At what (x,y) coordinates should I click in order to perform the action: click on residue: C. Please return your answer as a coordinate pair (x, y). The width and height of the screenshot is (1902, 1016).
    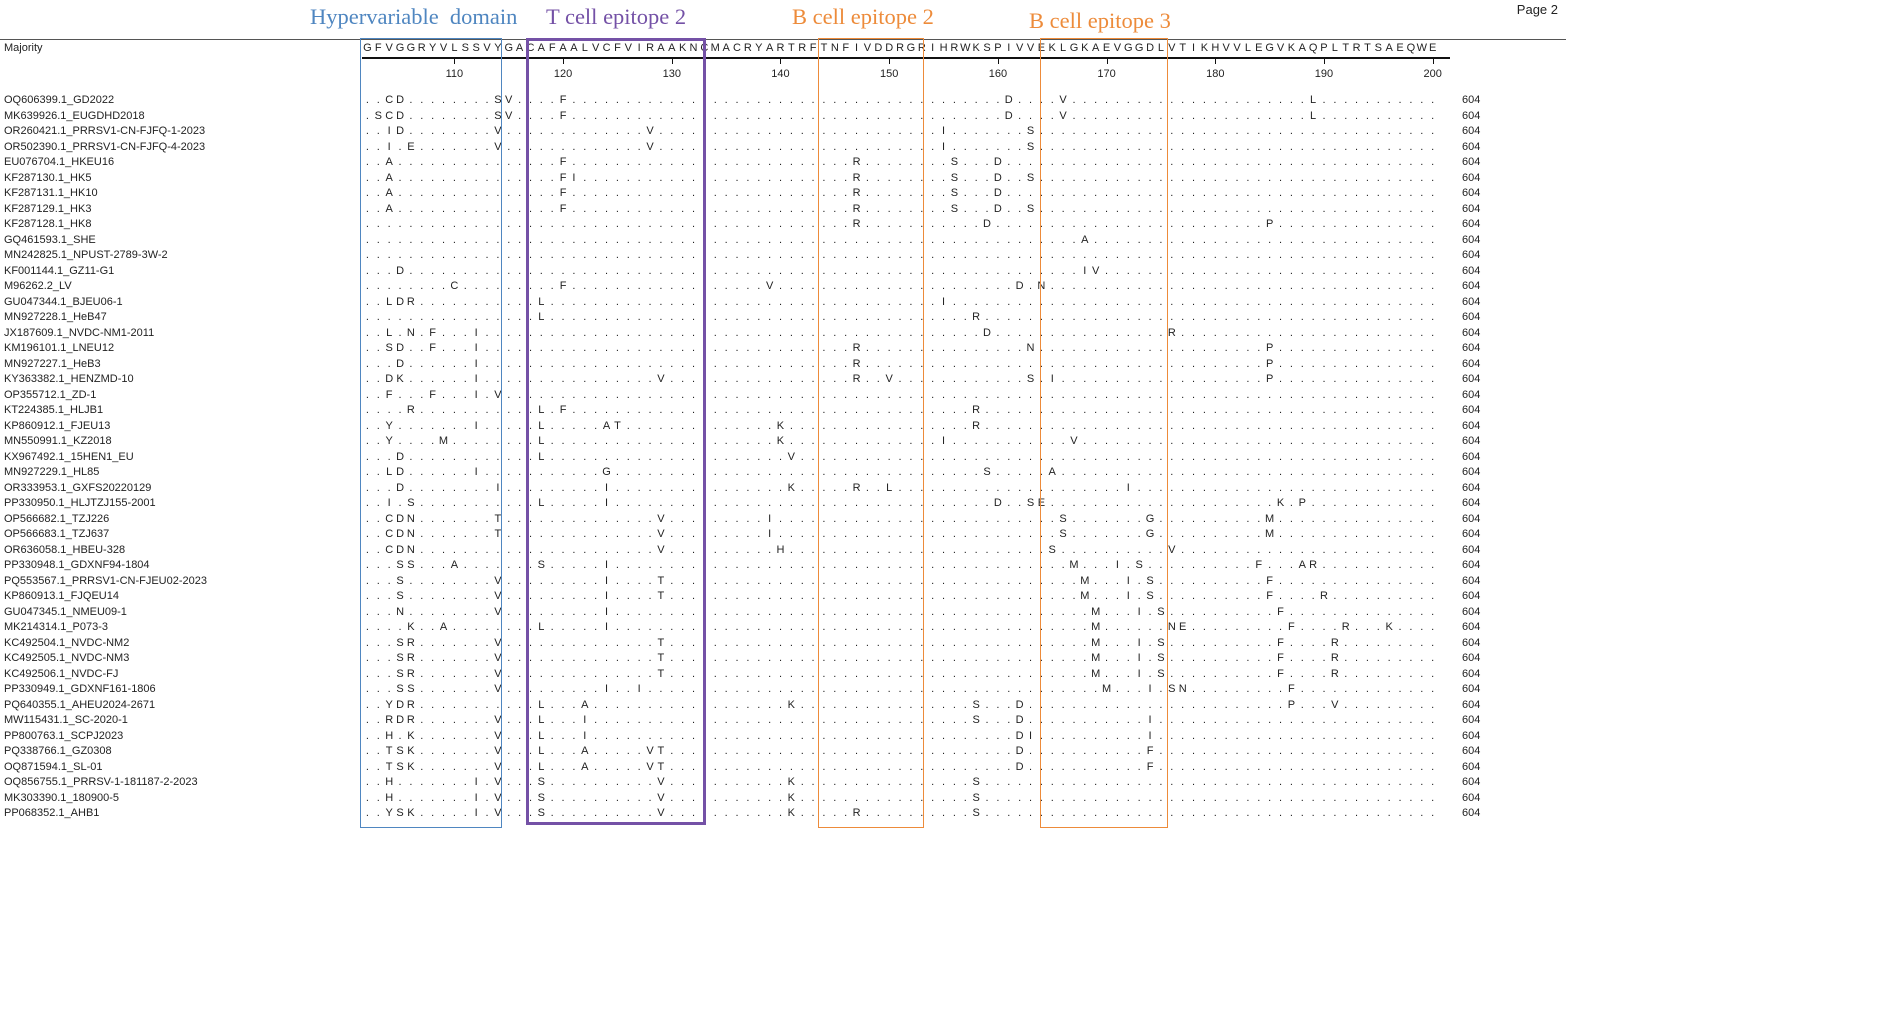
    Looking at the image, I should click on (389, 518).